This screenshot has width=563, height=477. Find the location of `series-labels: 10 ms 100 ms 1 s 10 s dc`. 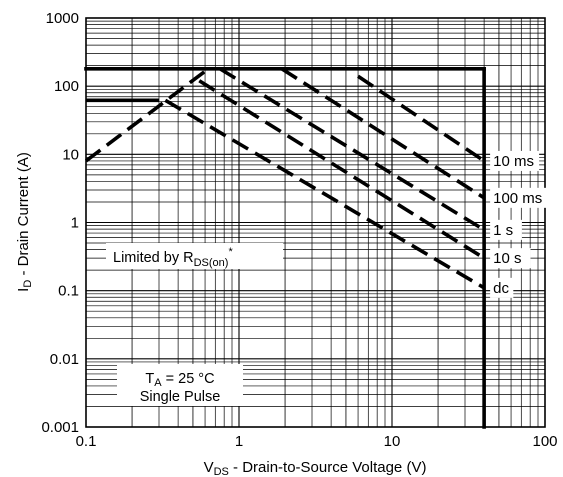

series-labels: 10 ms 100 ms 1 s 10 s dc is located at coordinates (519, 224).